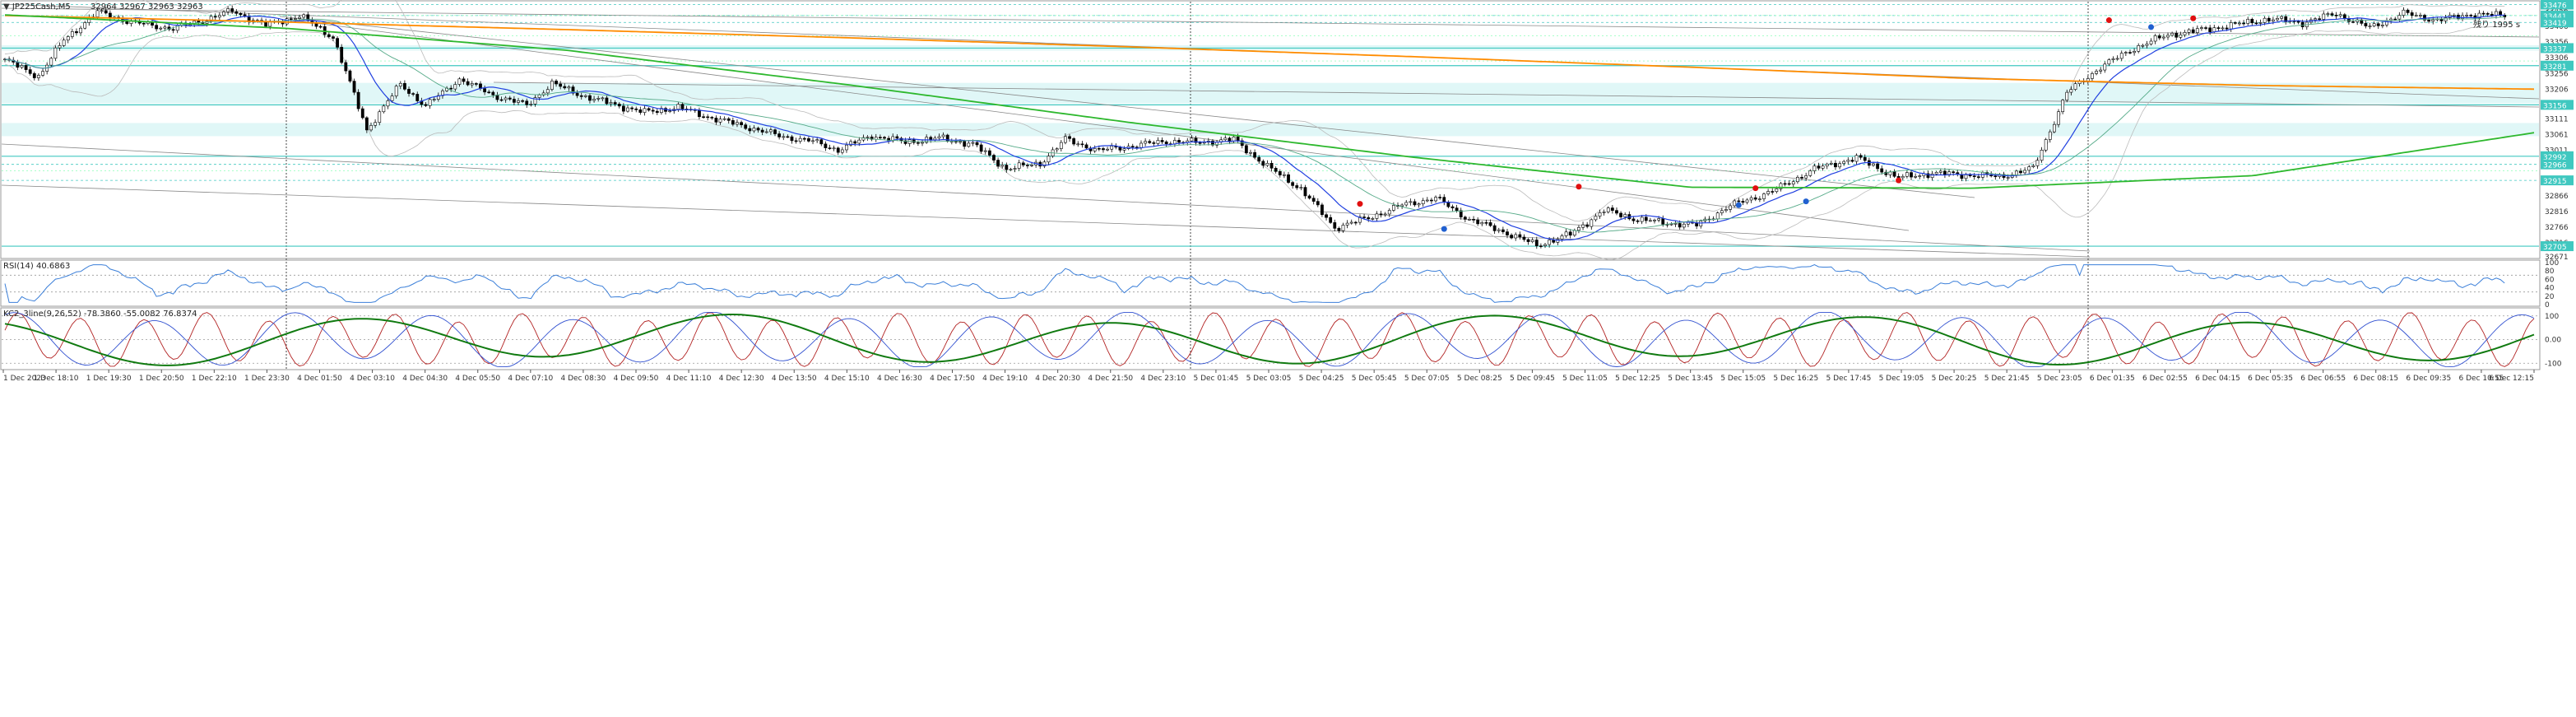 Image resolution: width=2576 pixels, height=717 pixels. What do you see at coordinates (2550, 297) in the screenshot?
I see `rsi-y-tick-label: 20` at bounding box center [2550, 297].